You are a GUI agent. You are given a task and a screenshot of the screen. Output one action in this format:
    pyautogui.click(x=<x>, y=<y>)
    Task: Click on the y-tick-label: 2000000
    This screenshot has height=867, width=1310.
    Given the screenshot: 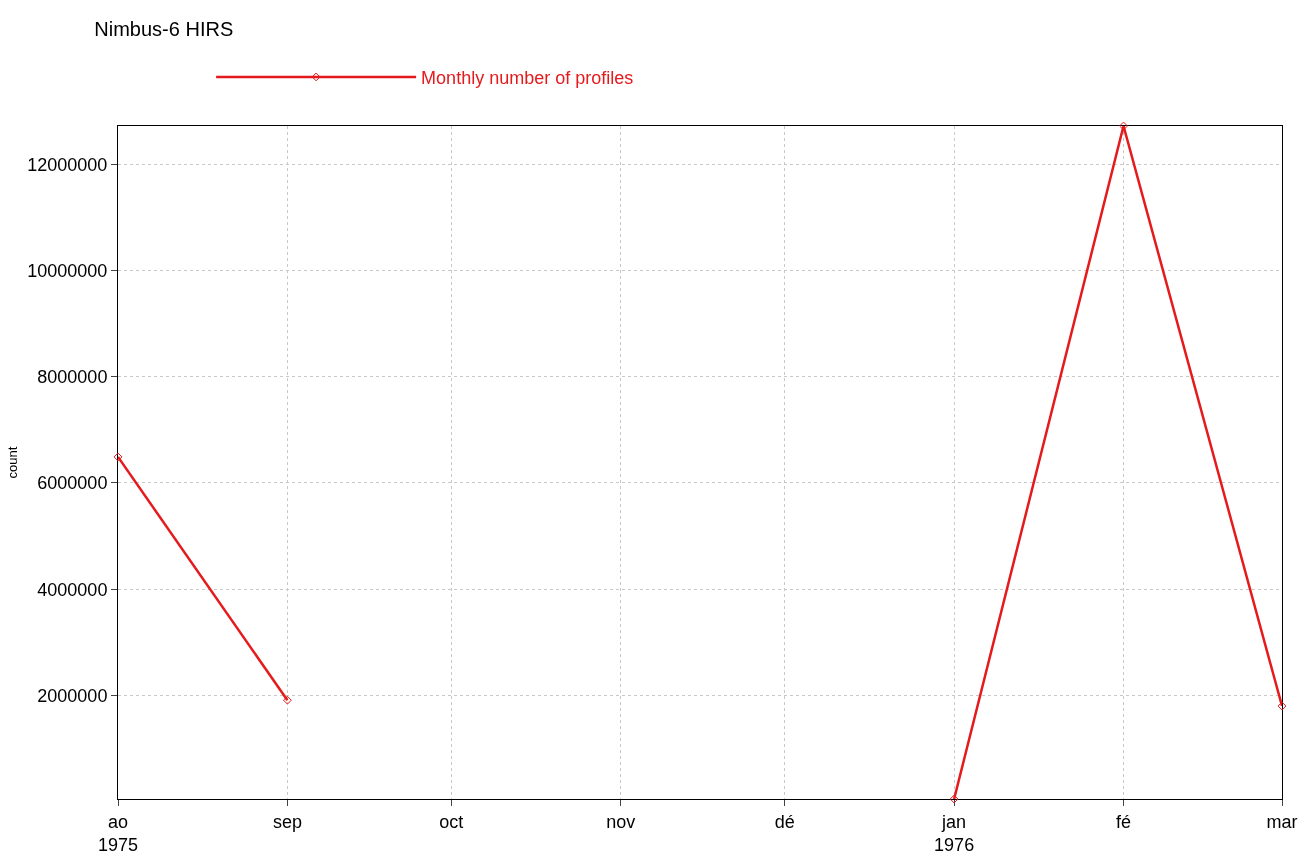 What is the action you would take?
    pyautogui.click(x=72, y=695)
    